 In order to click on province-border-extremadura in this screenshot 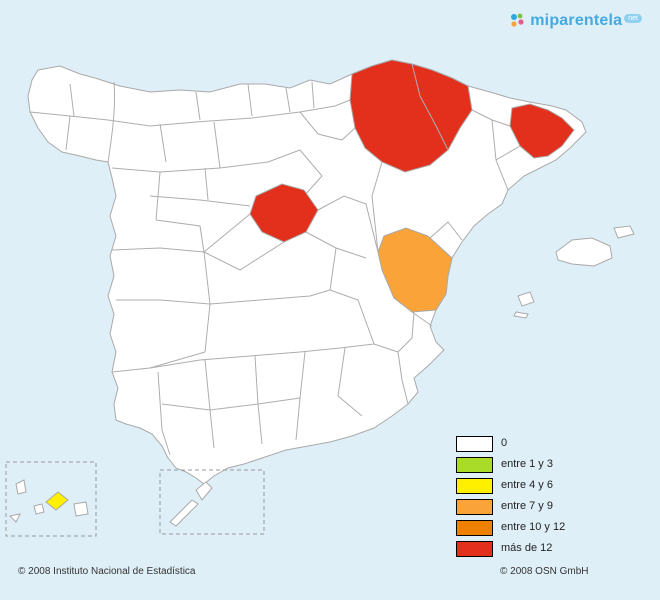, I will do `click(161, 312)`.